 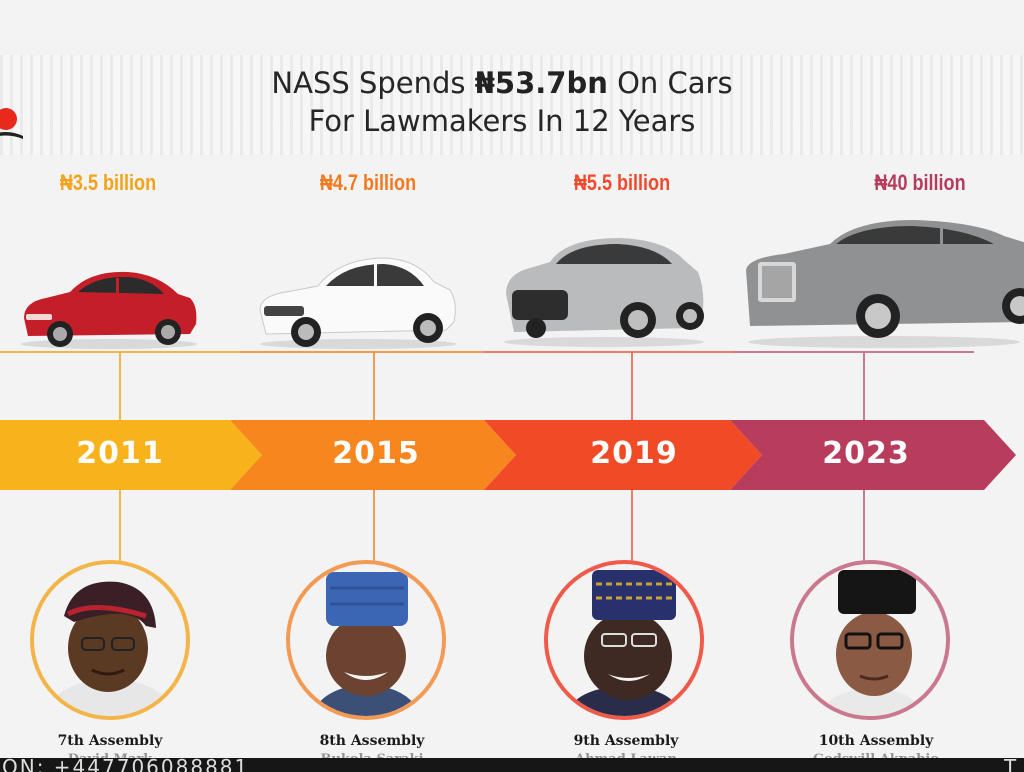 What do you see at coordinates (622, 182) in the screenshot?
I see `cost-2019: ₦5.5 billion` at bounding box center [622, 182].